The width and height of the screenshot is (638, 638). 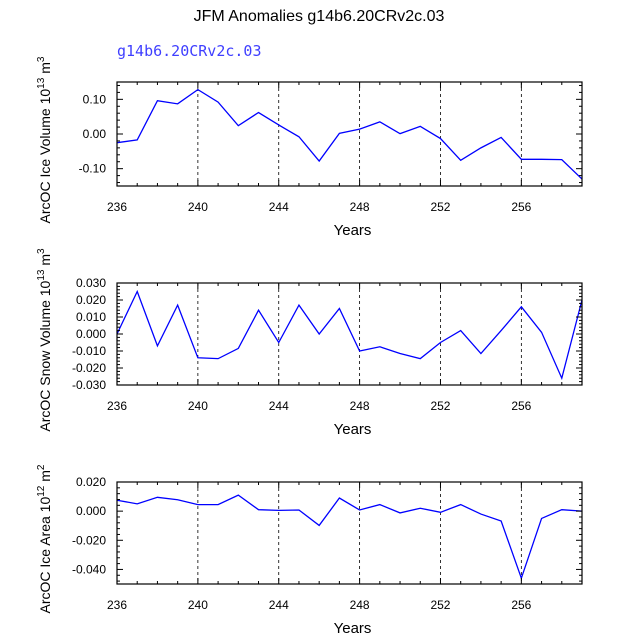 What do you see at coordinates (89, 351) in the screenshot?
I see `y-tick-label: -0.010` at bounding box center [89, 351].